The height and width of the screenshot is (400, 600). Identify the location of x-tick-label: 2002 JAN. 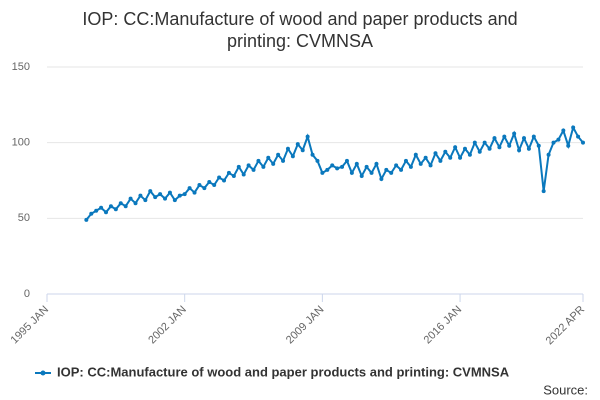
(167, 325).